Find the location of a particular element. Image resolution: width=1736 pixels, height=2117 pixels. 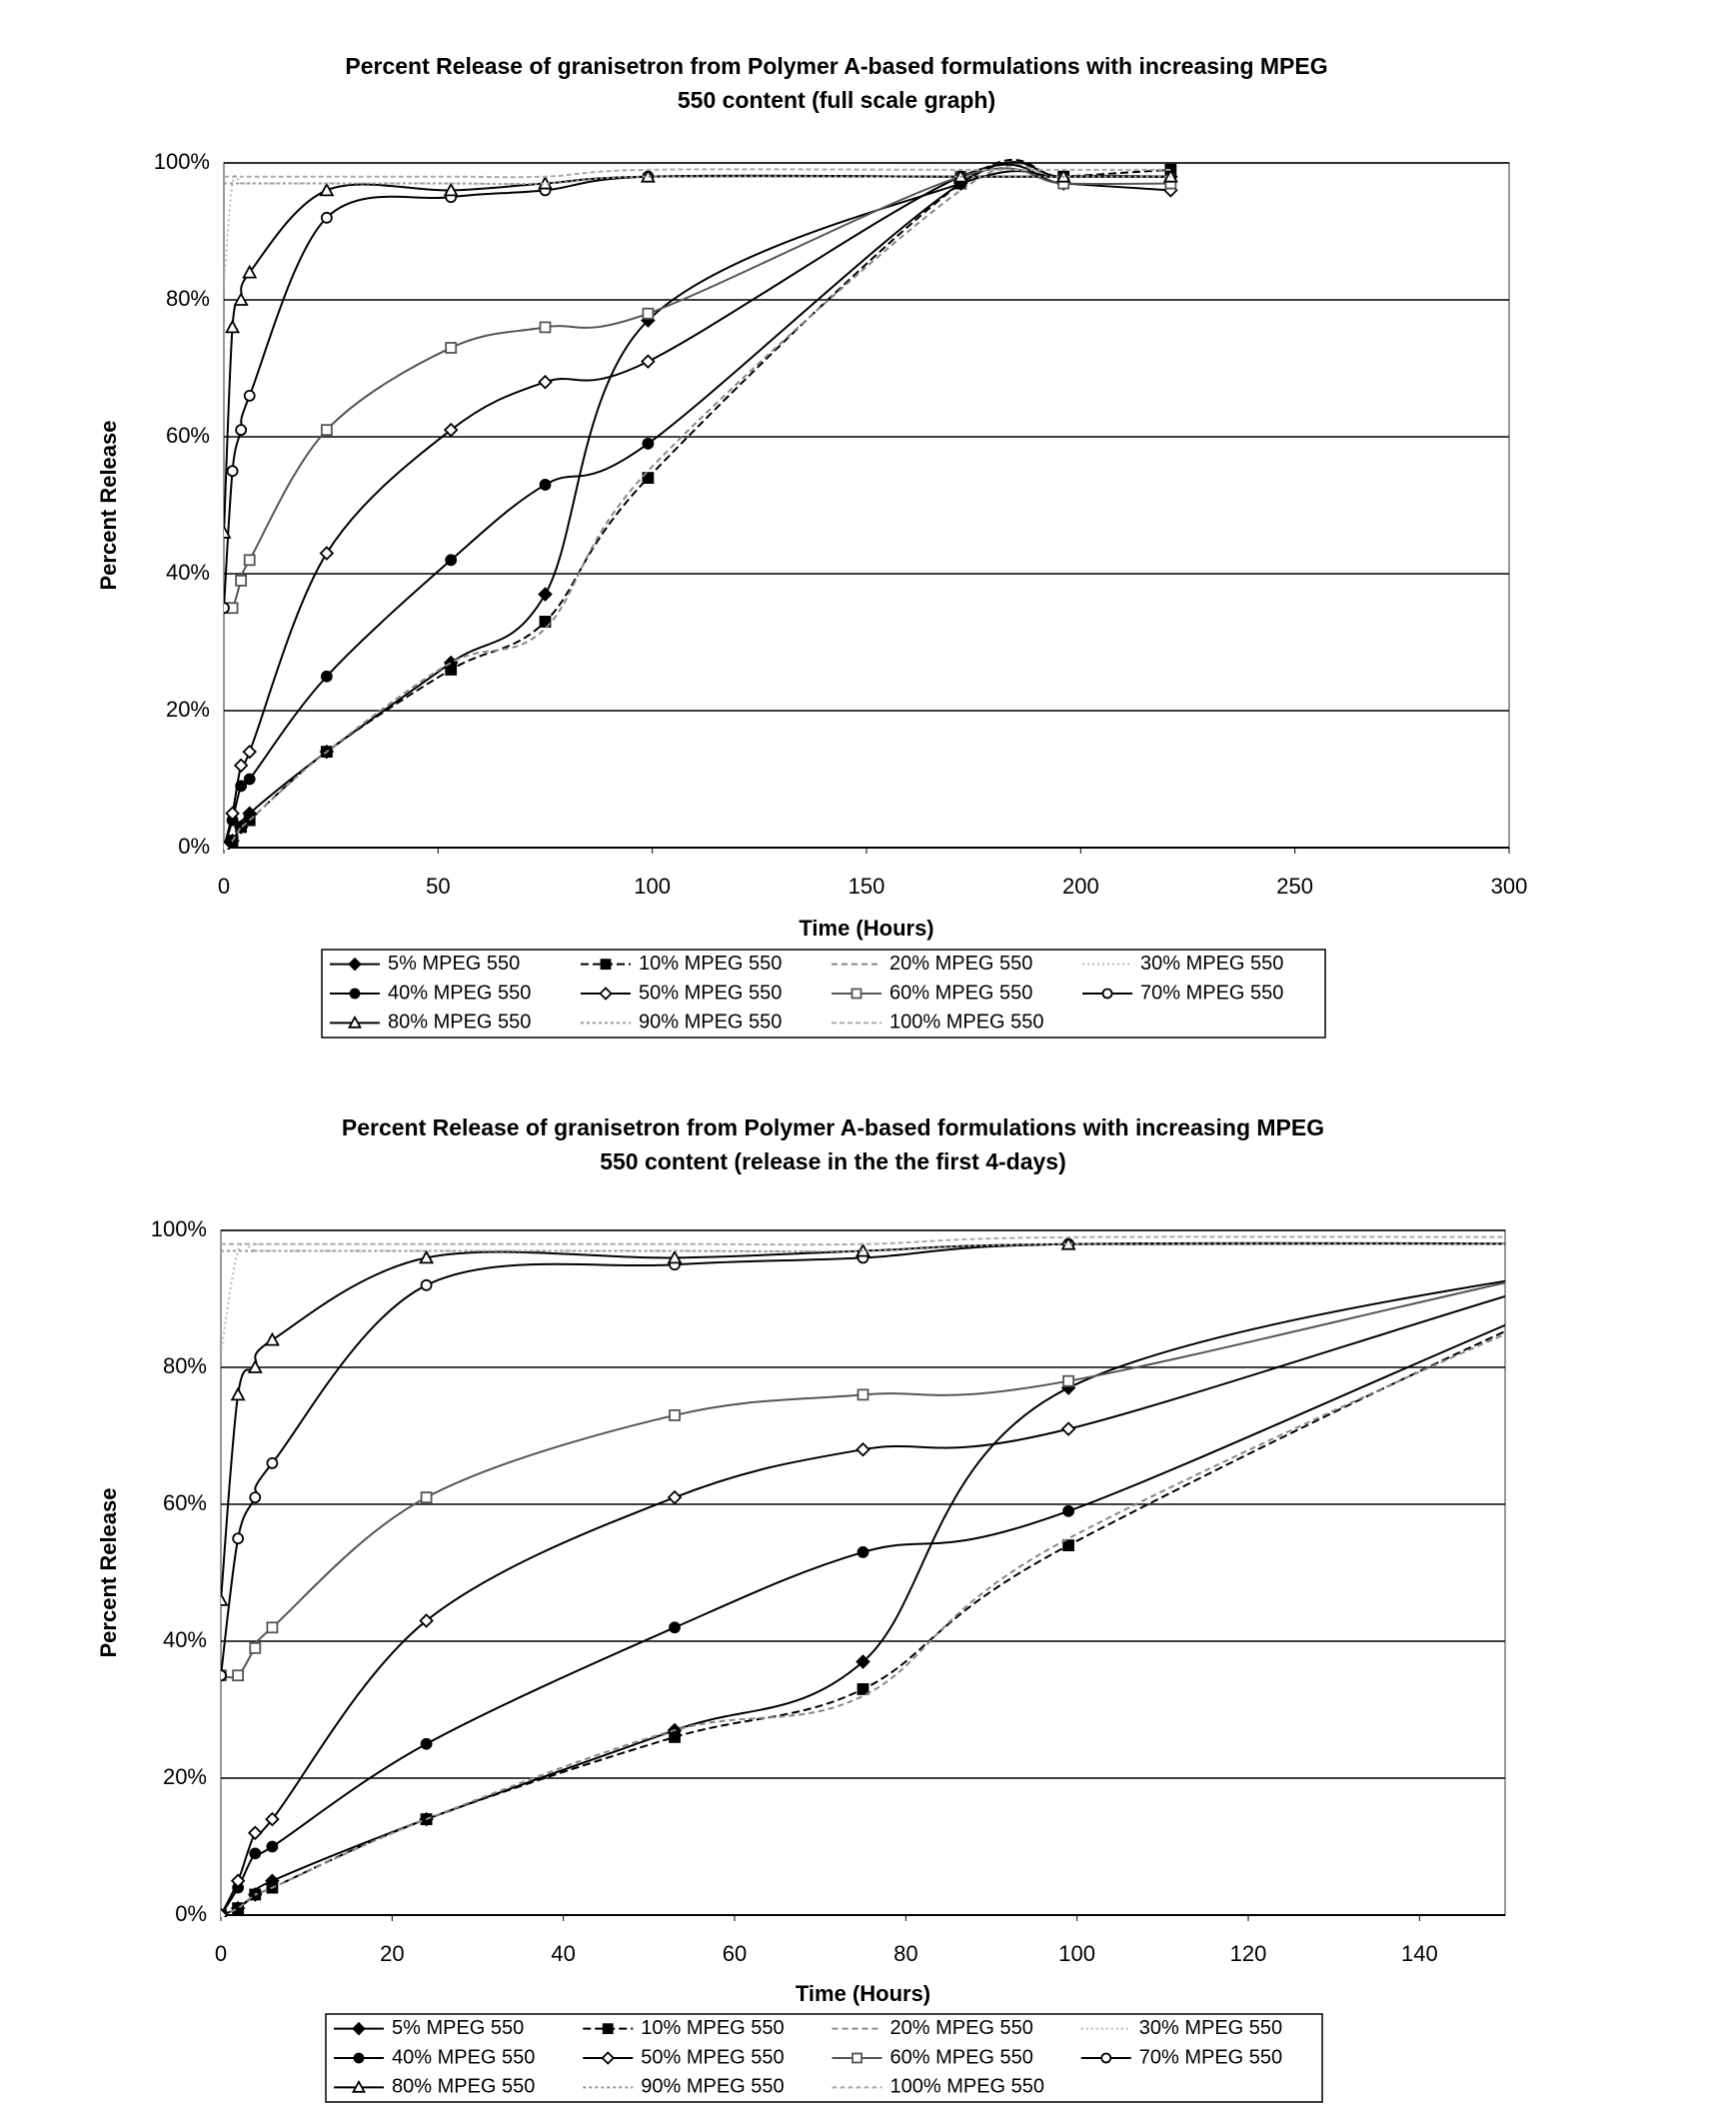

x-tick-label: 60 is located at coordinates (735, 1954).